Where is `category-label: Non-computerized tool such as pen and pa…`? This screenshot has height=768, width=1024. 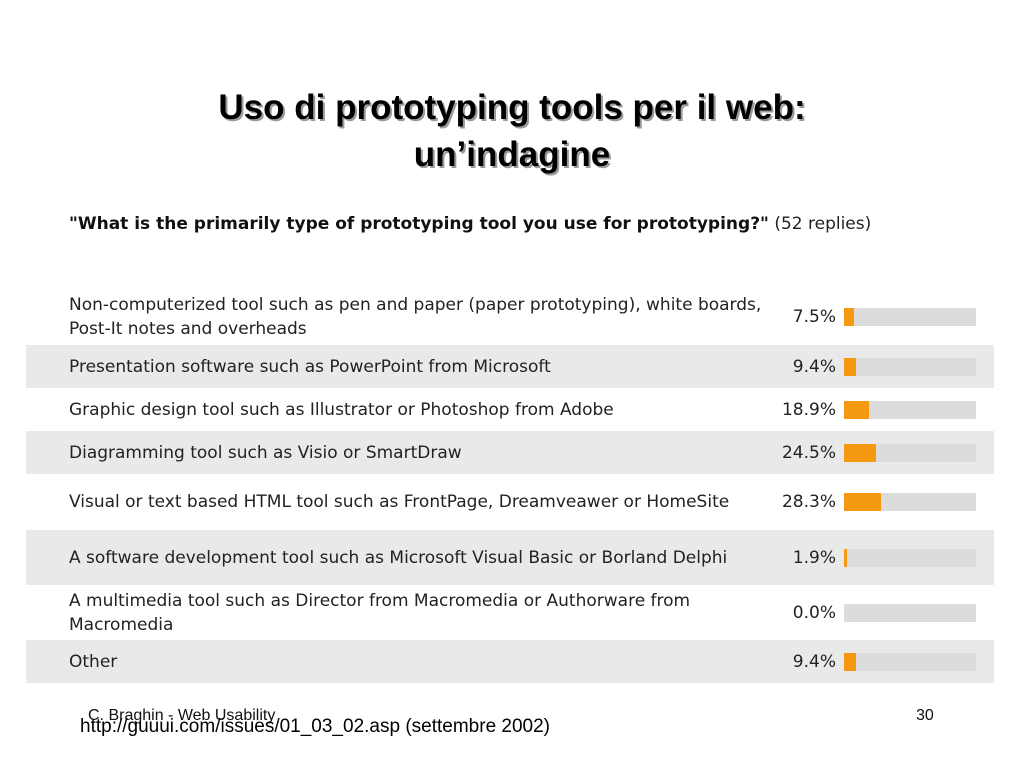 category-label: Non-computerized tool such as pen and pa… is located at coordinates (415, 316).